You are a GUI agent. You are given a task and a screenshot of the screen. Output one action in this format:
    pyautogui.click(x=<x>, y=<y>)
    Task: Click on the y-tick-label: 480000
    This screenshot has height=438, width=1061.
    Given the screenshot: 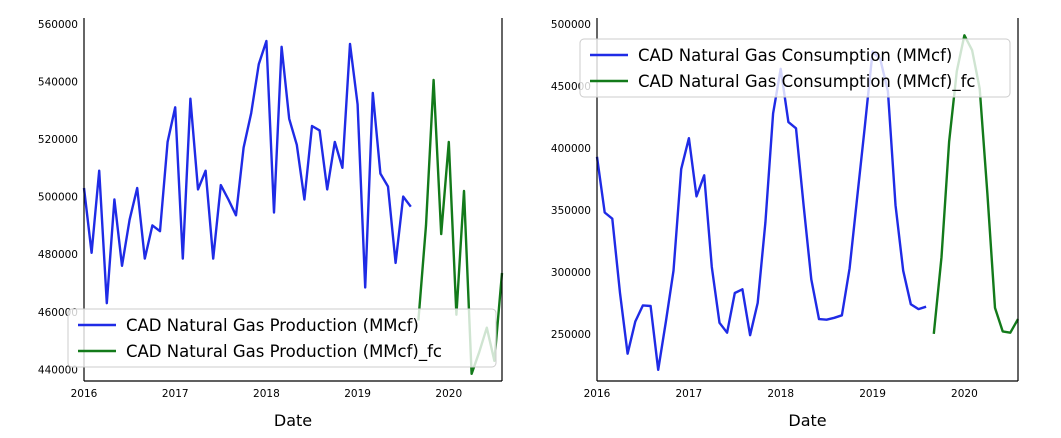 What is the action you would take?
    pyautogui.click(x=58, y=255)
    